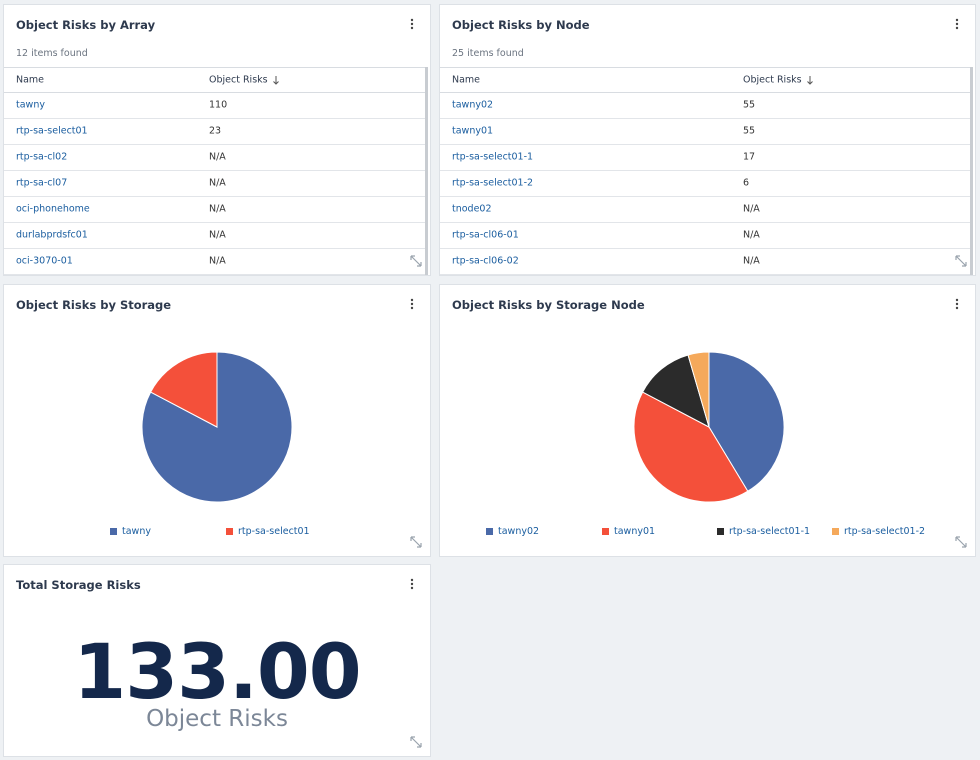 This screenshot has width=980, height=760. I want to click on table-row: durlabprdsfc01 N/A, so click(215, 235).